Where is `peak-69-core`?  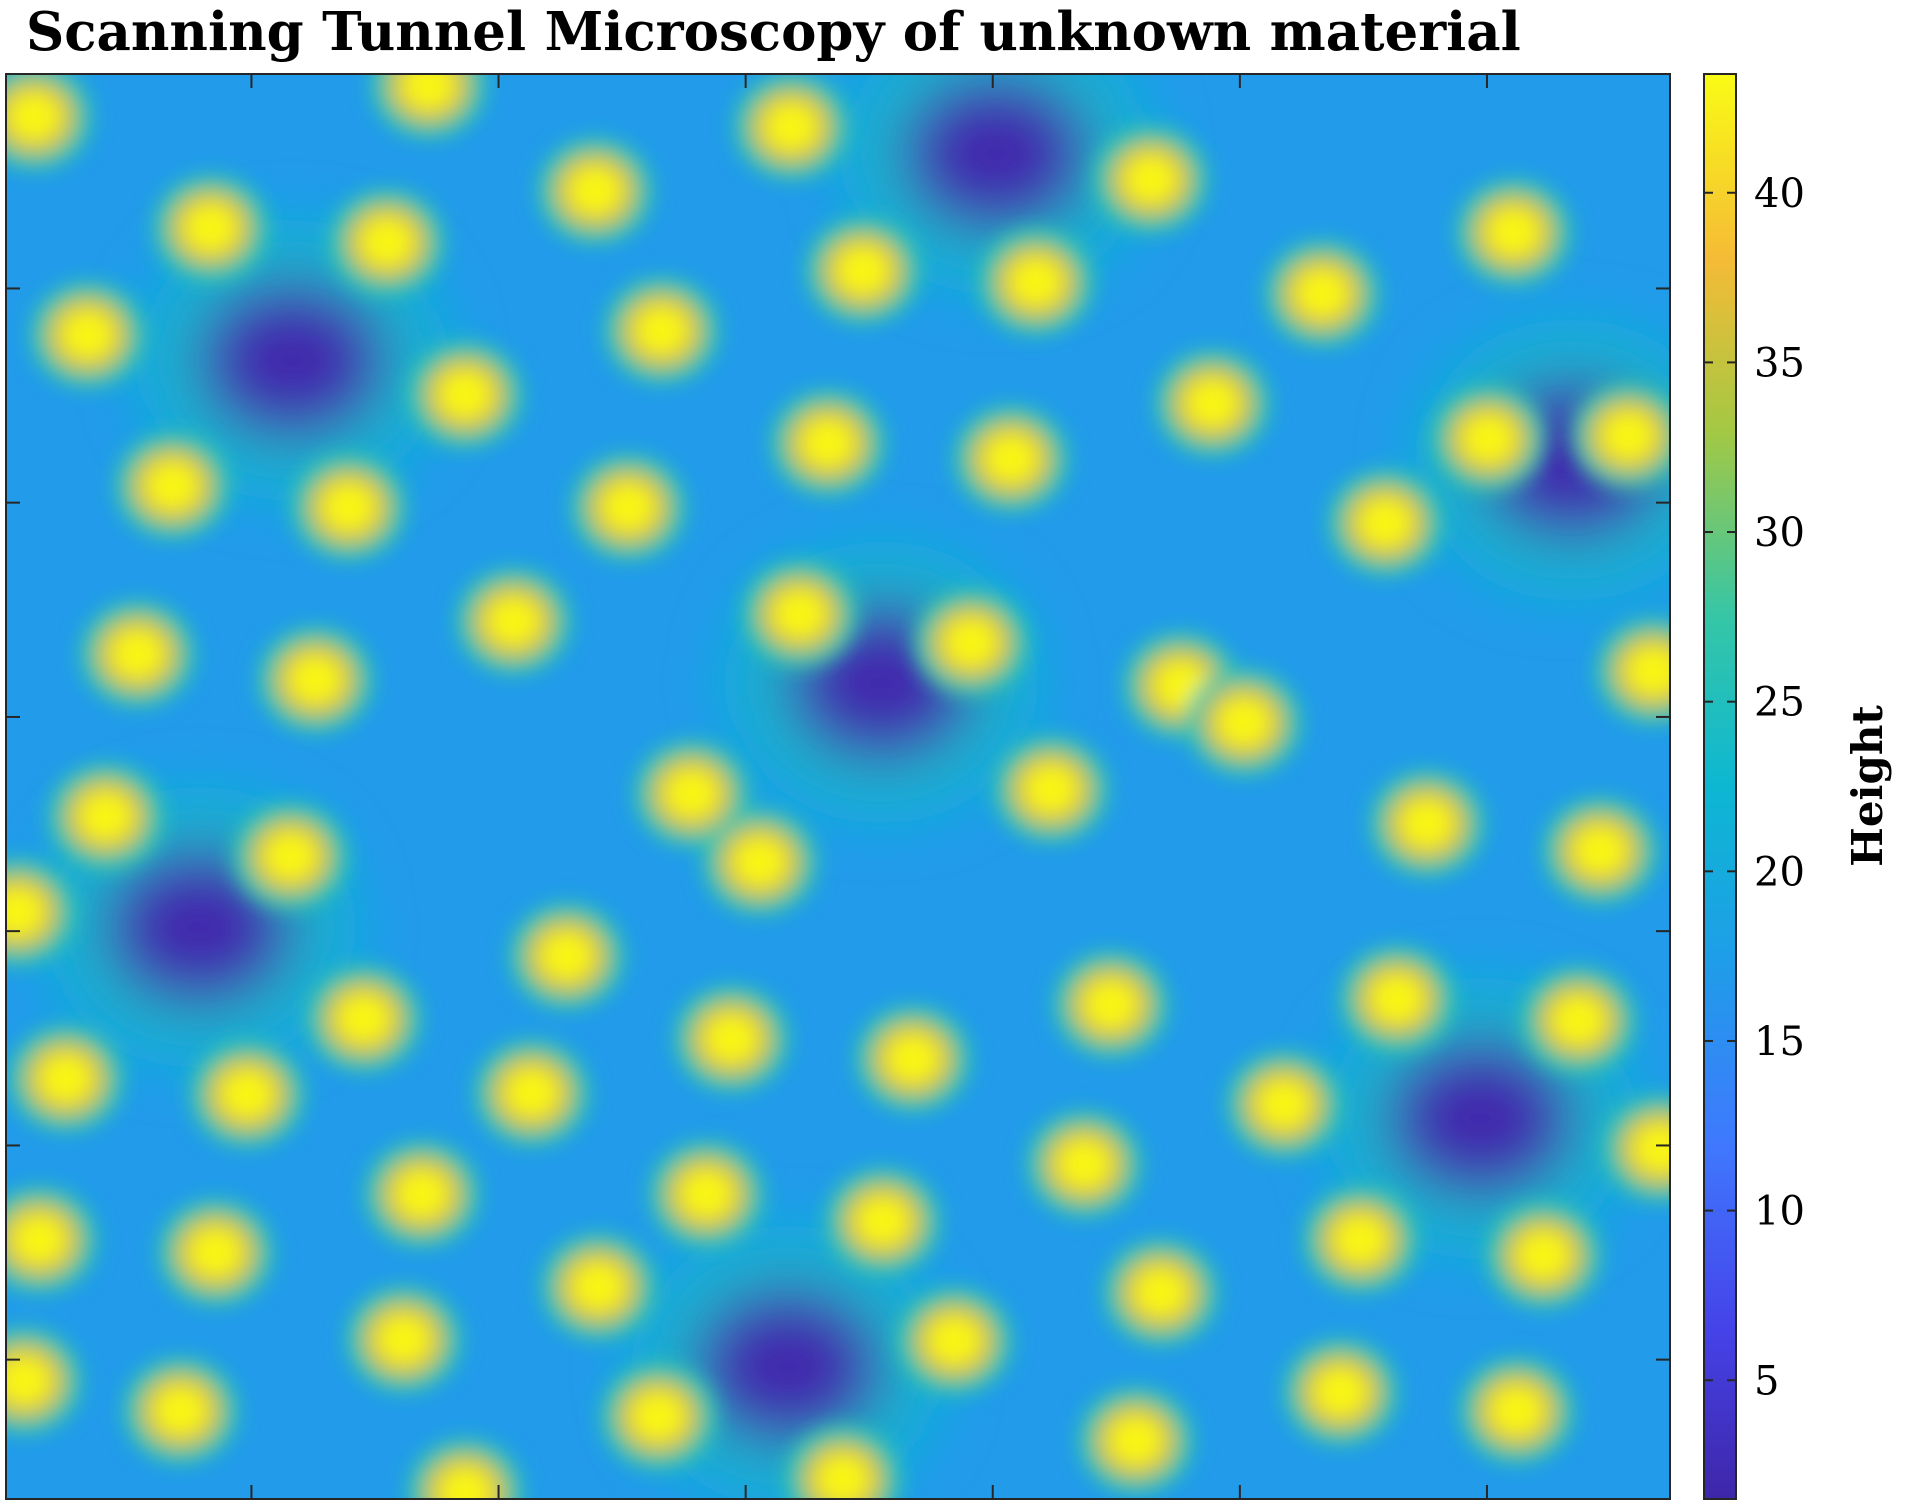
peak-69-core is located at coordinates (465, 1483).